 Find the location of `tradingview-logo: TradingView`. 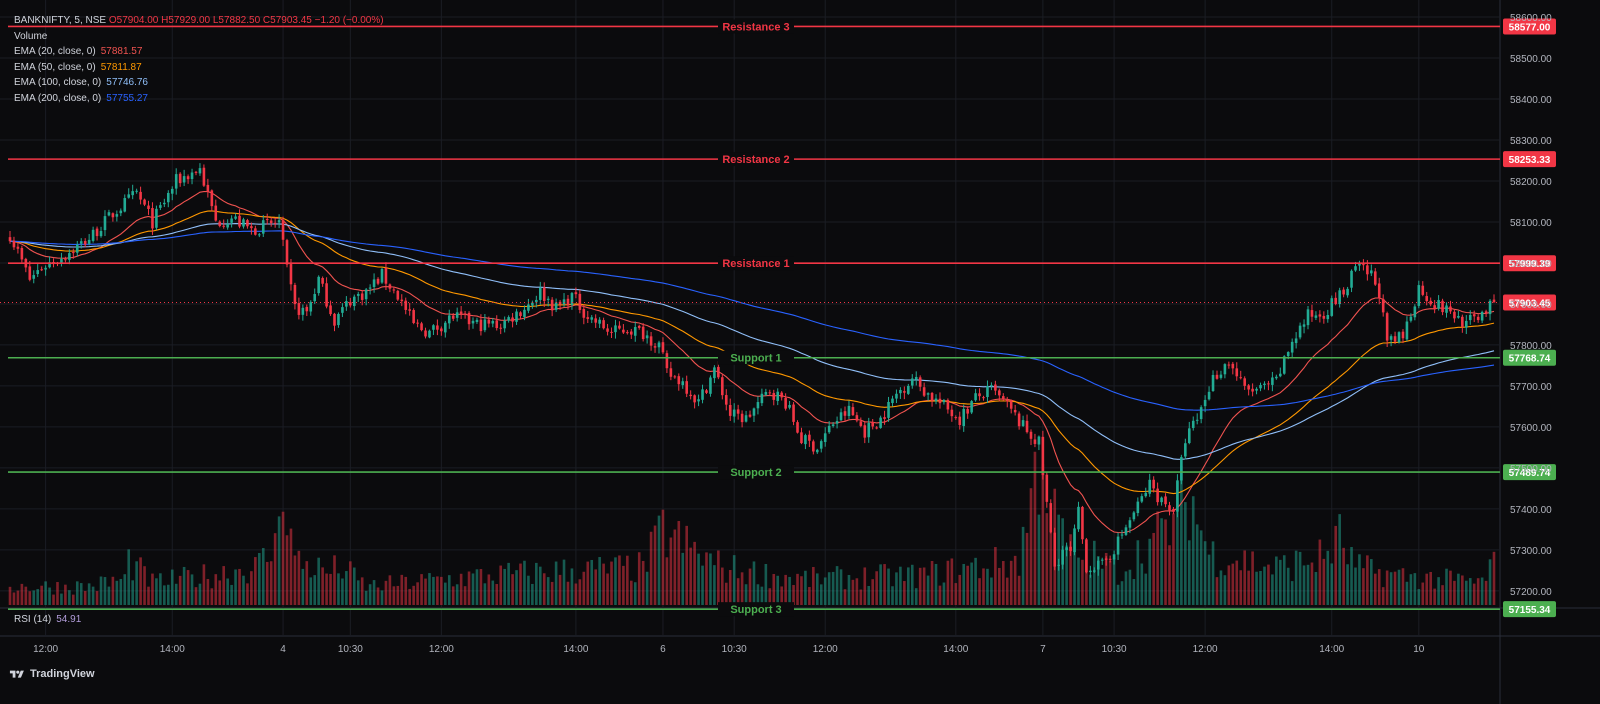

tradingview-logo: TradingView is located at coordinates (52, 674).